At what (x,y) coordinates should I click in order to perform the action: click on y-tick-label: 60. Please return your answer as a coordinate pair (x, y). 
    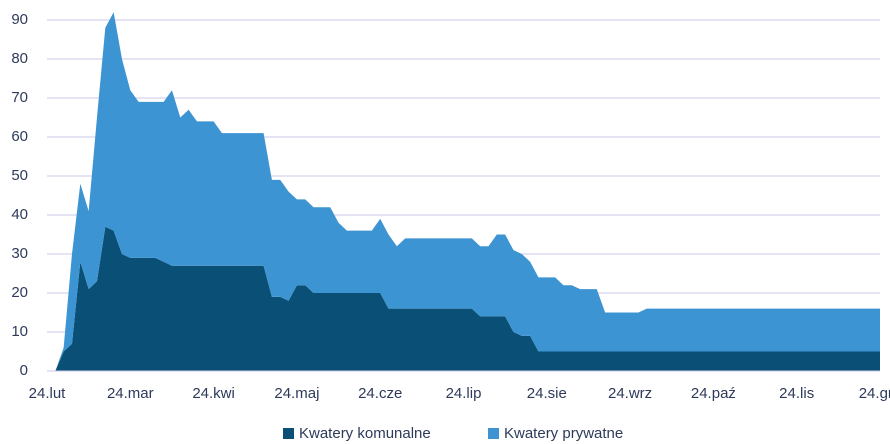
    Looking at the image, I should click on (19, 136).